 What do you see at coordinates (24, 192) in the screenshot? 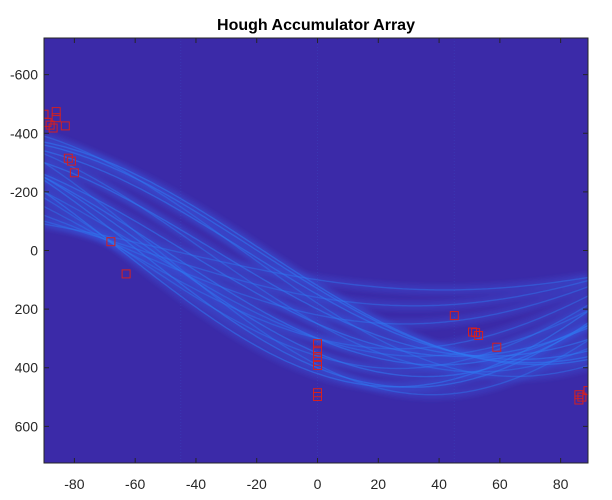
I see `y-tick-label: -200` at bounding box center [24, 192].